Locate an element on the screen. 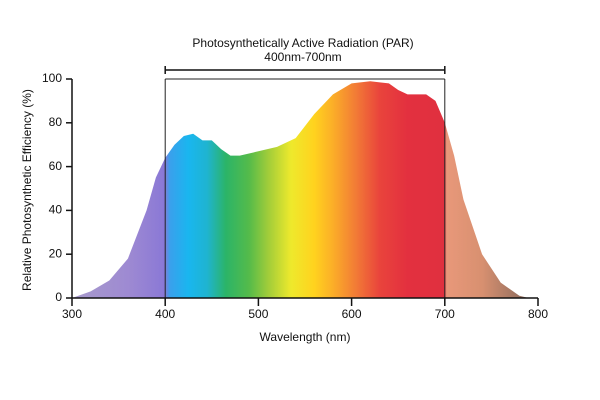  y-tick-label: 100 is located at coordinates (52, 78).